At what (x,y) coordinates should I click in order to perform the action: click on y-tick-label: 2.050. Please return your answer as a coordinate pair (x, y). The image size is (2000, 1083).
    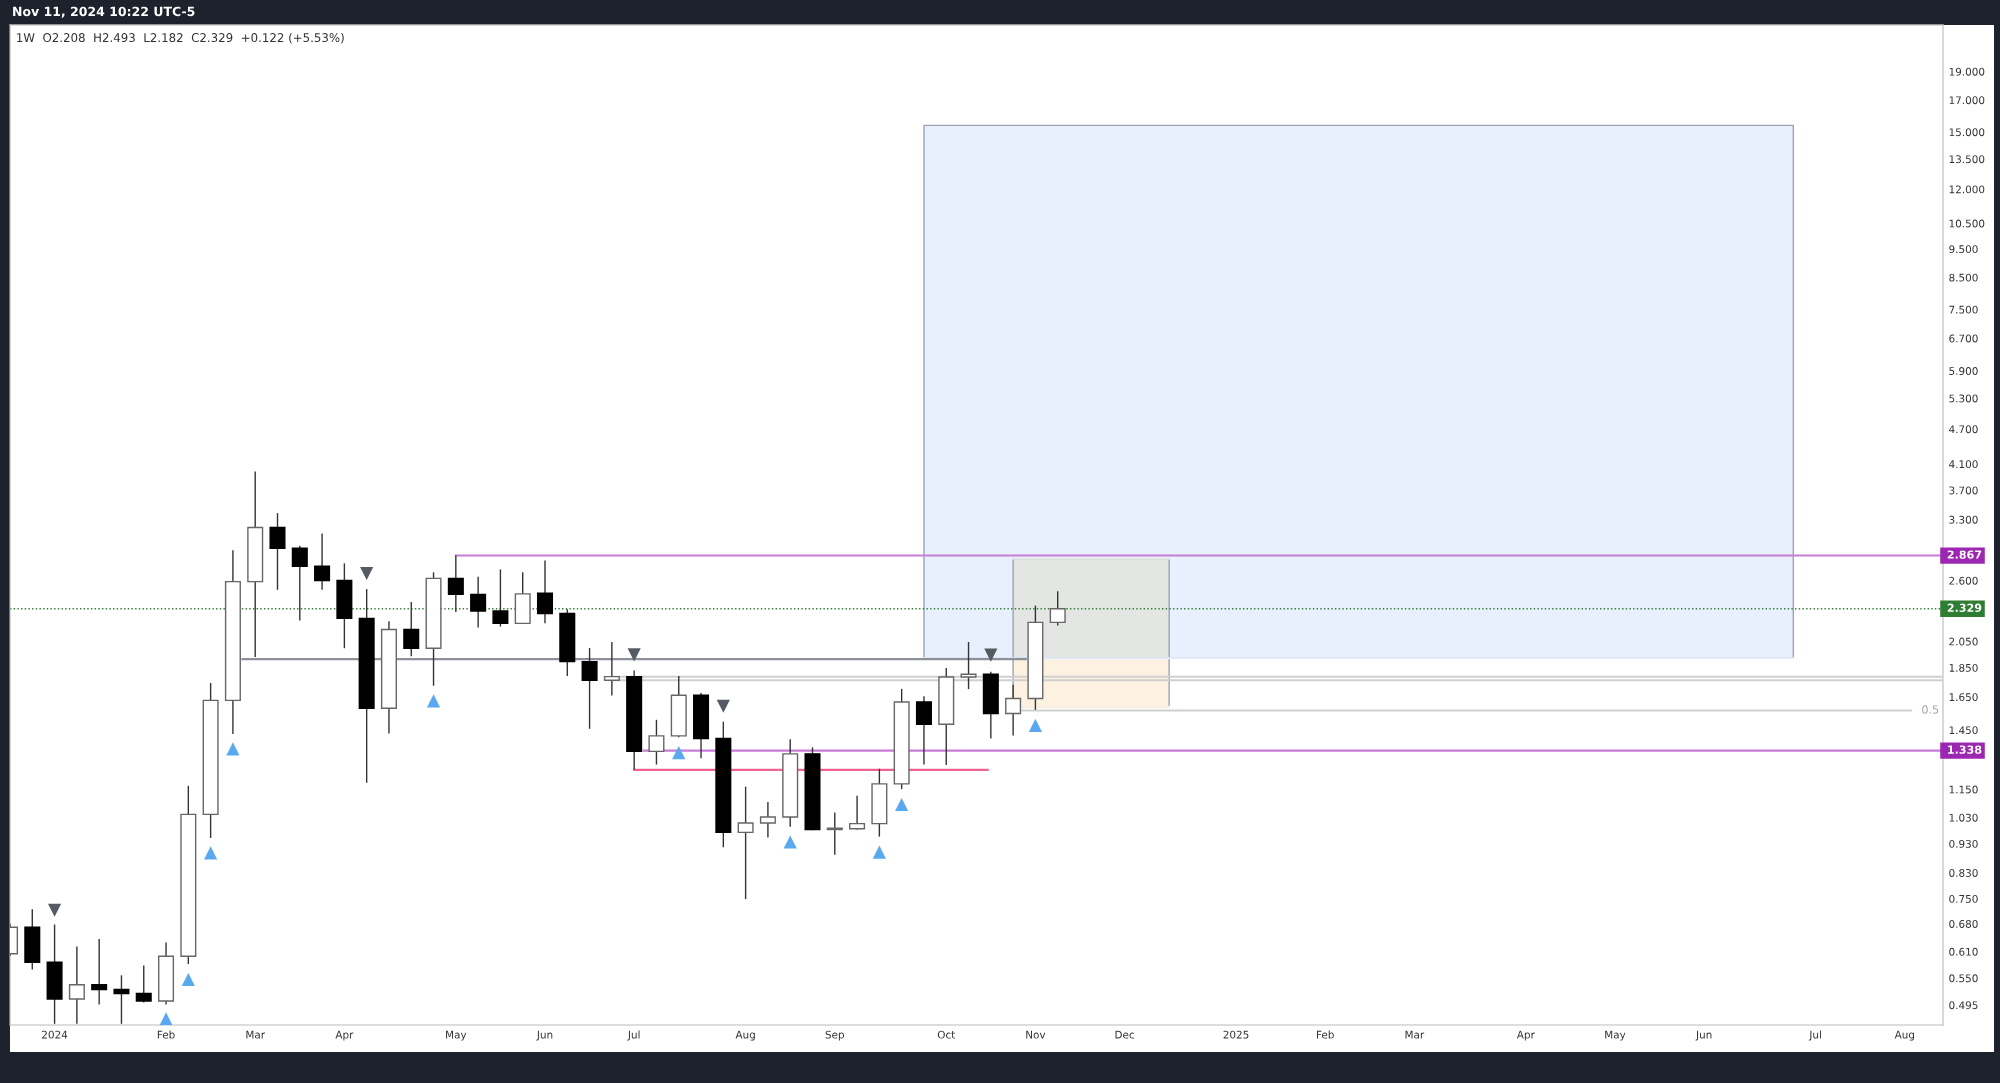
    Looking at the image, I should click on (1963, 641).